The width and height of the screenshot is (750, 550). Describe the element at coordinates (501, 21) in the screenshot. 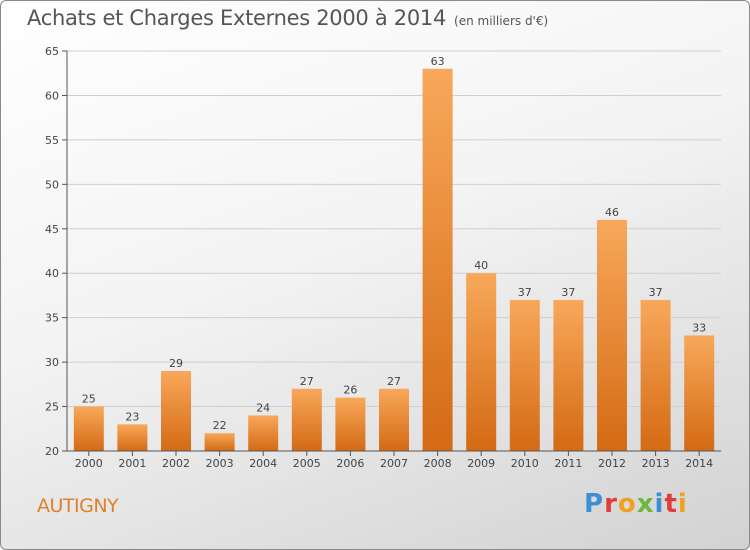

I see `unit-note: (en milliers d'€)` at that location.